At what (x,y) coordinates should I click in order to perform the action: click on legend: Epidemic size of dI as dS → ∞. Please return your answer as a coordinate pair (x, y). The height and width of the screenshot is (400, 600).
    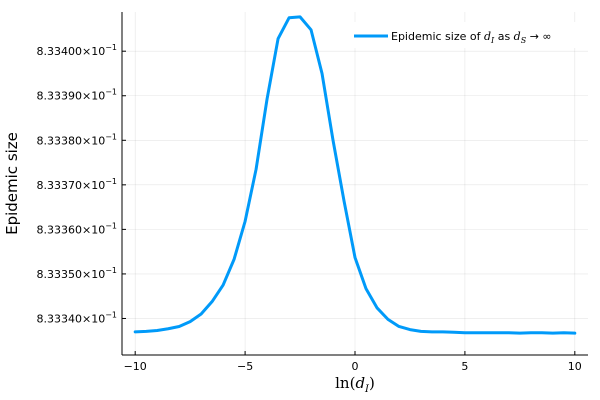
    Looking at the image, I should click on (464, 35).